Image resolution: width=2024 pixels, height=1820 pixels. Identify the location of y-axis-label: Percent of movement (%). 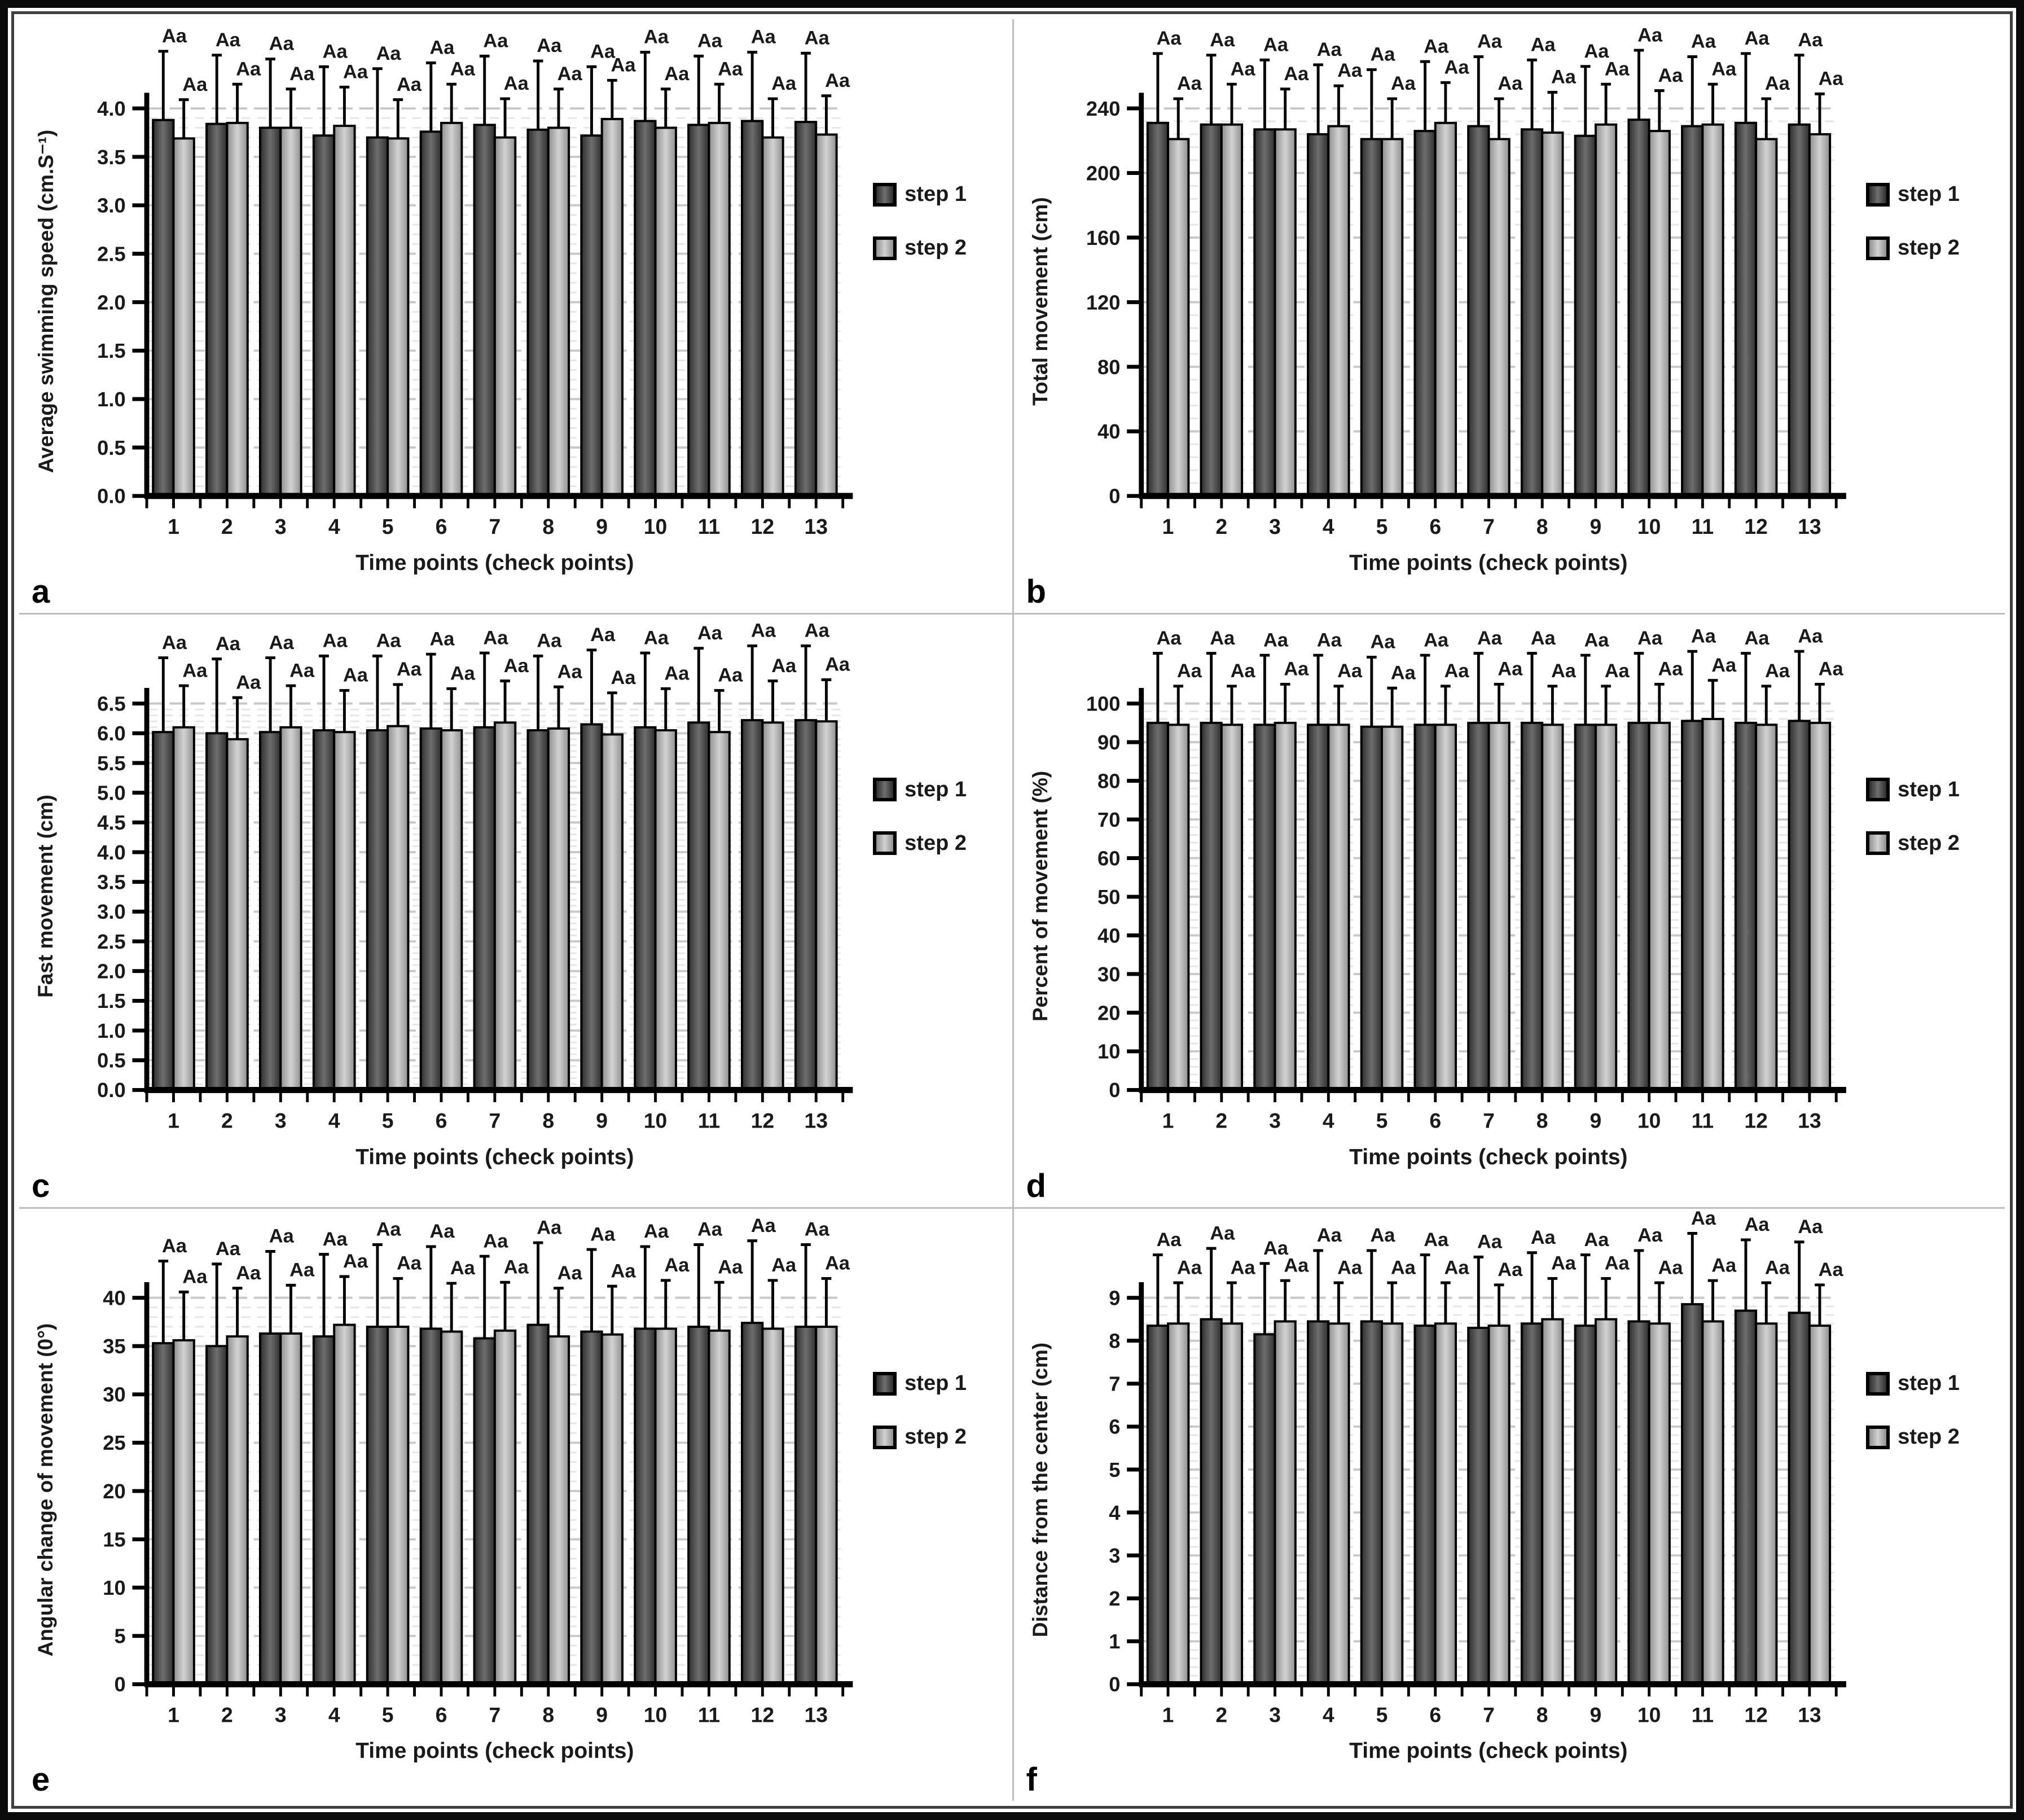
(1040, 895).